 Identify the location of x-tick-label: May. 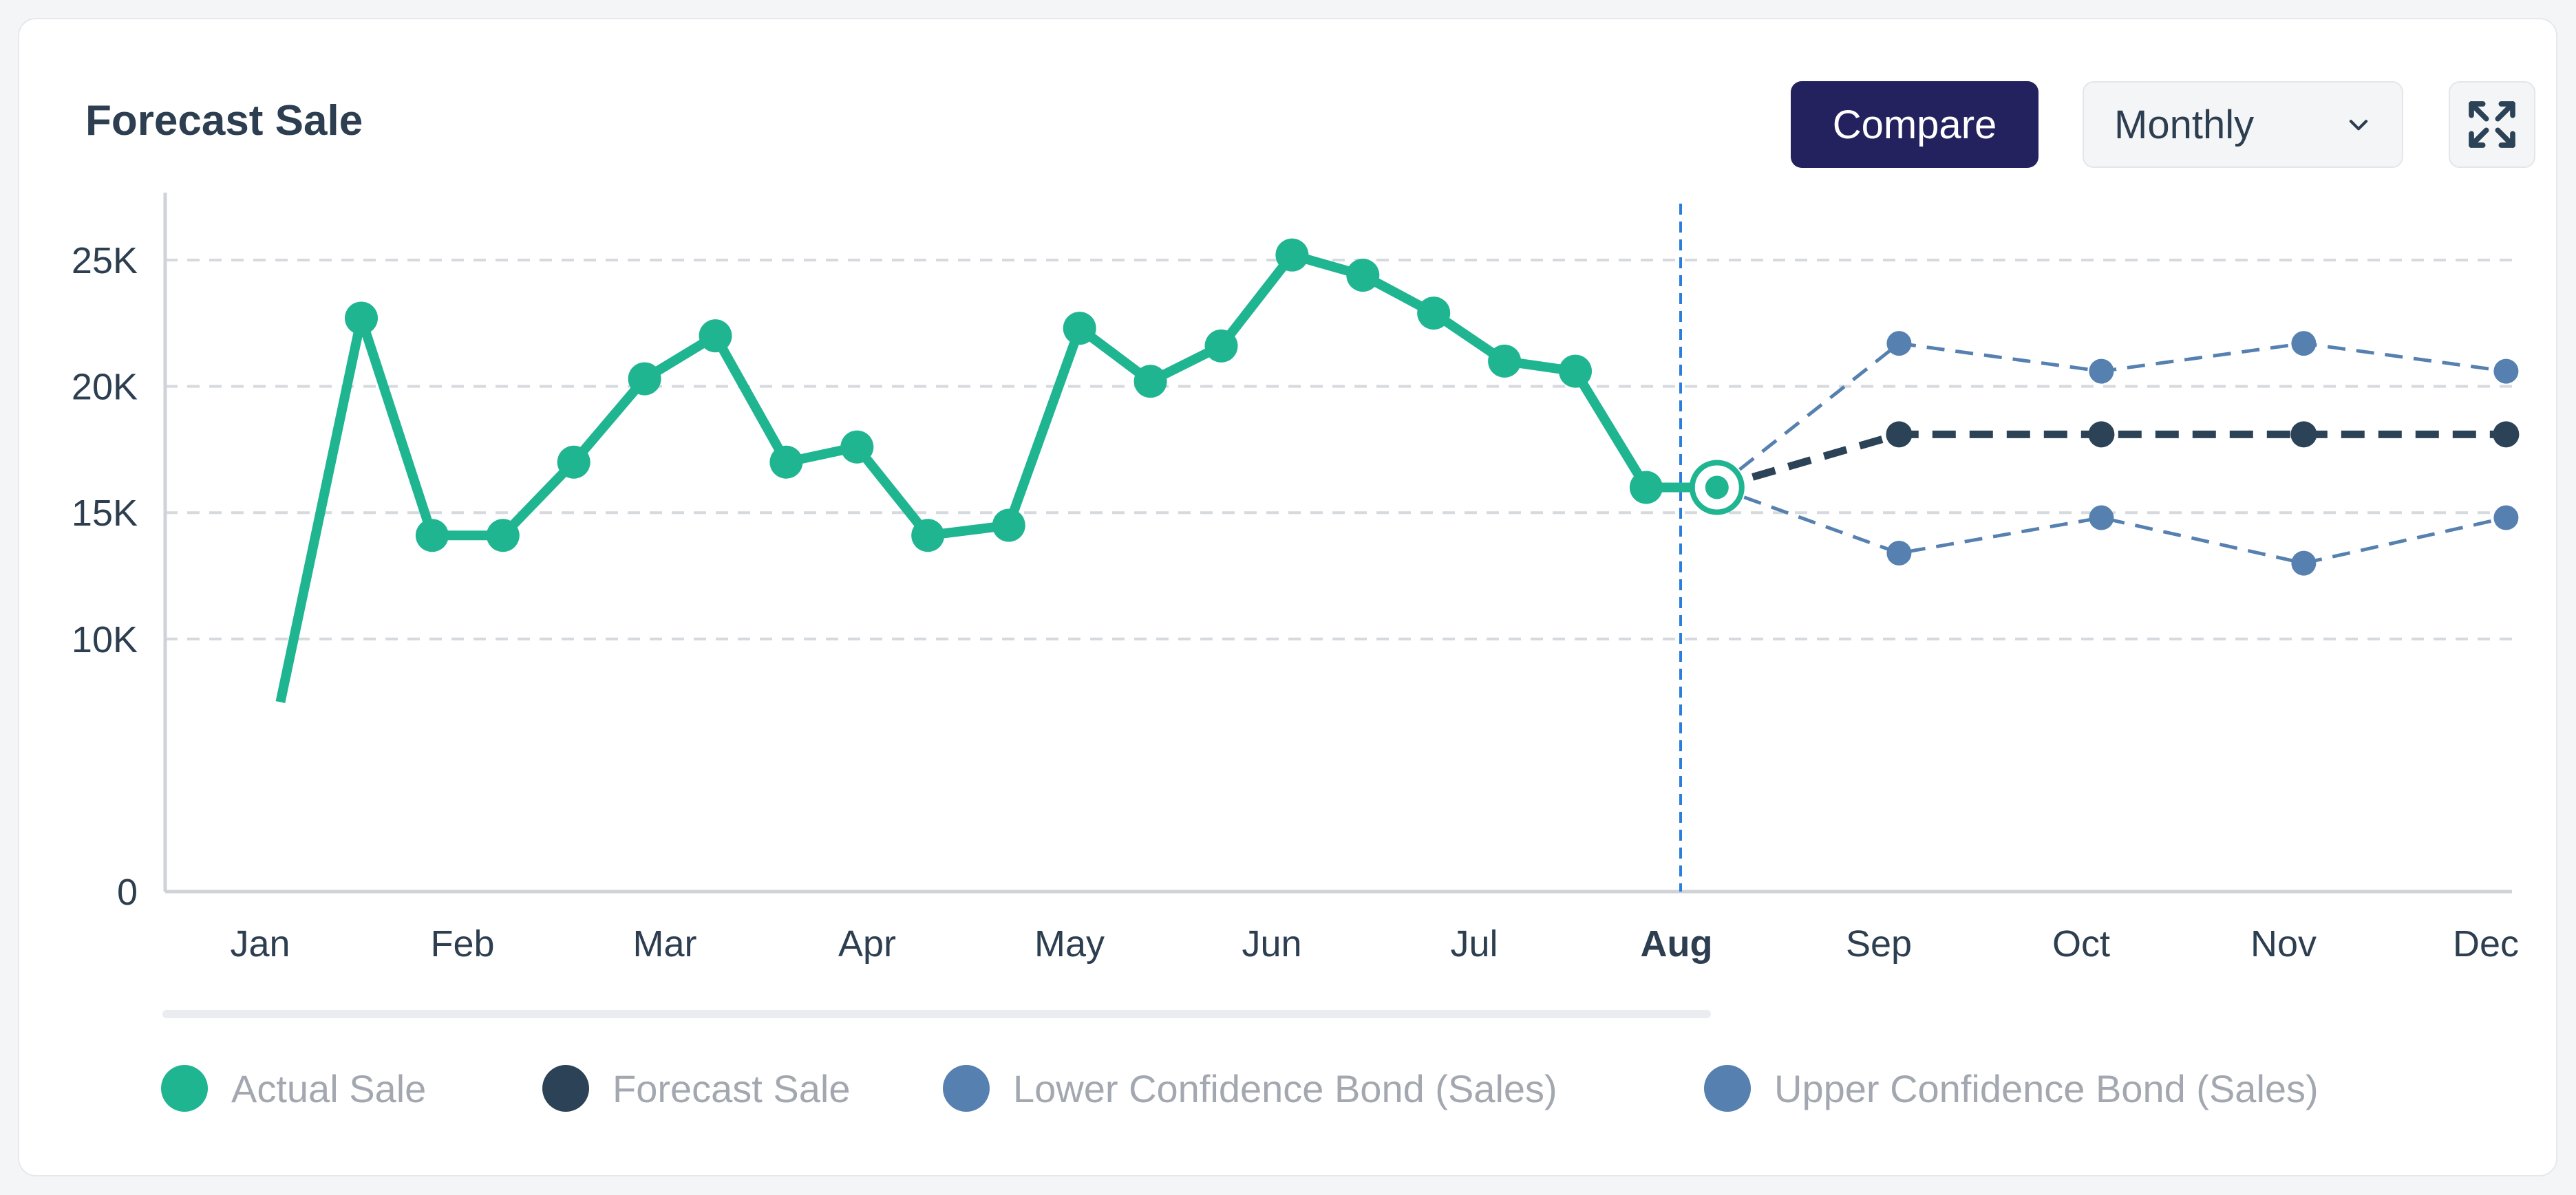
(1069, 944).